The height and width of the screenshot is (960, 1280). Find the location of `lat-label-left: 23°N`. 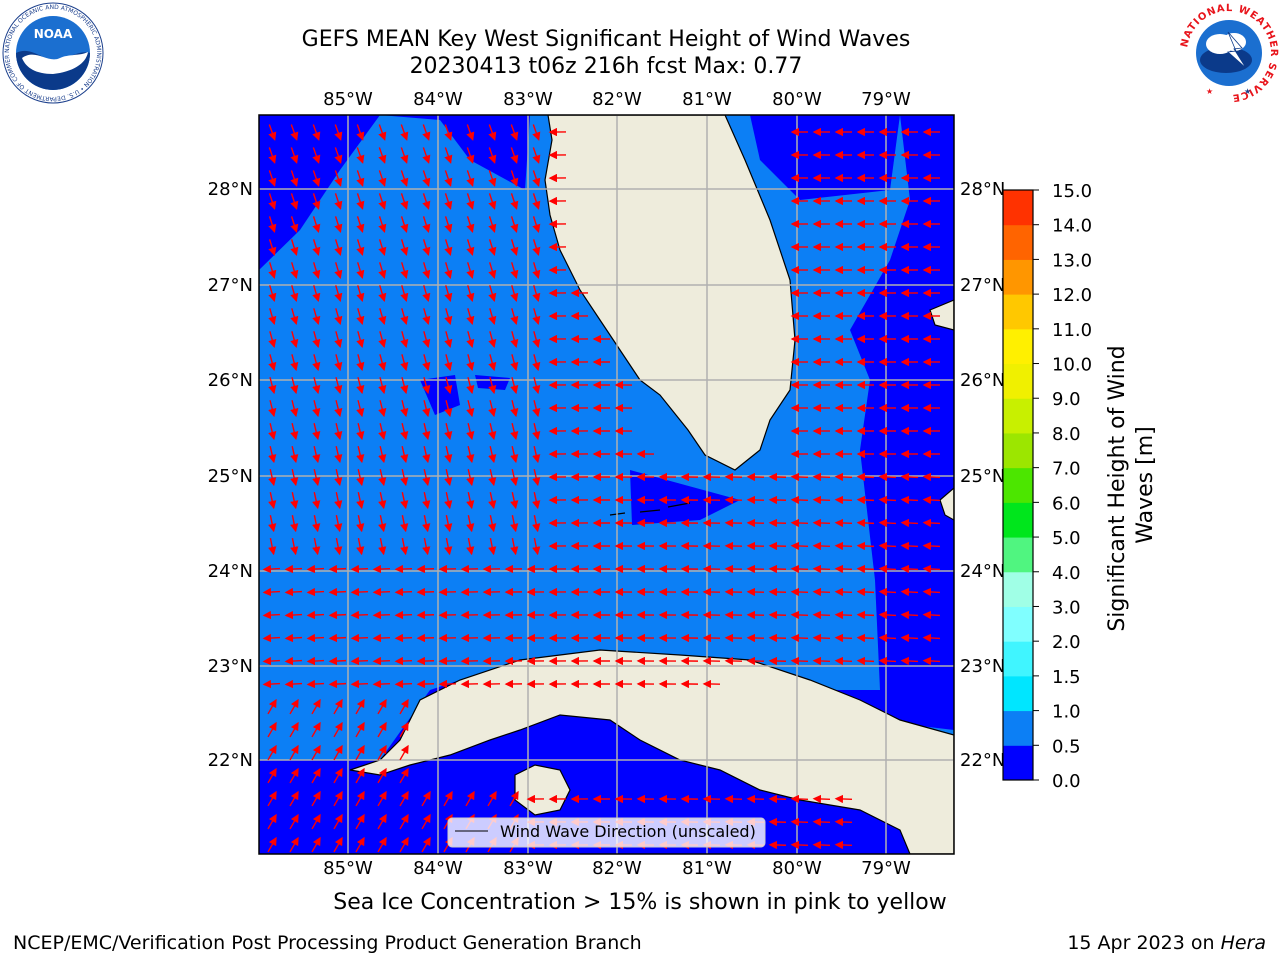

lat-label-left: 23°N is located at coordinates (230, 666).